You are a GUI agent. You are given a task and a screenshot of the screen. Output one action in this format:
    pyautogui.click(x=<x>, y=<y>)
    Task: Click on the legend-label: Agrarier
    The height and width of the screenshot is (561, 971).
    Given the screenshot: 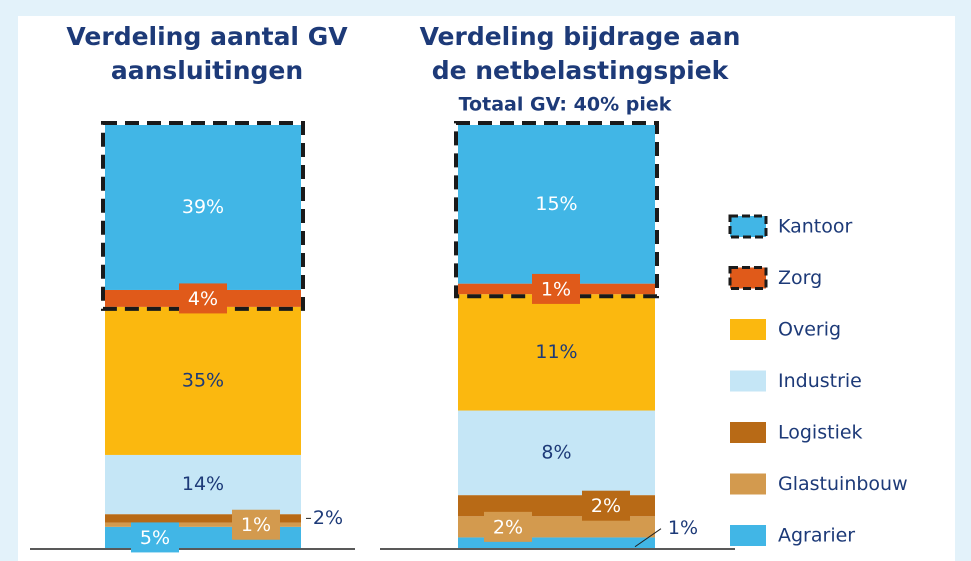 What is the action you would take?
    pyautogui.click(x=816, y=536)
    